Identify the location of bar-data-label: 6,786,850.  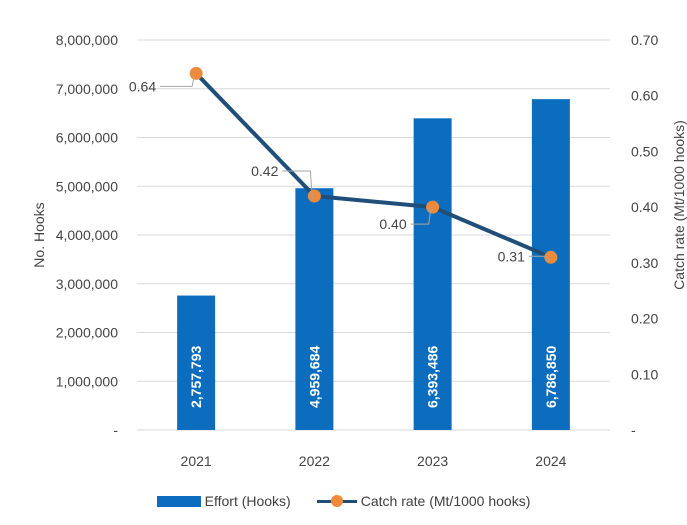
(551, 377).